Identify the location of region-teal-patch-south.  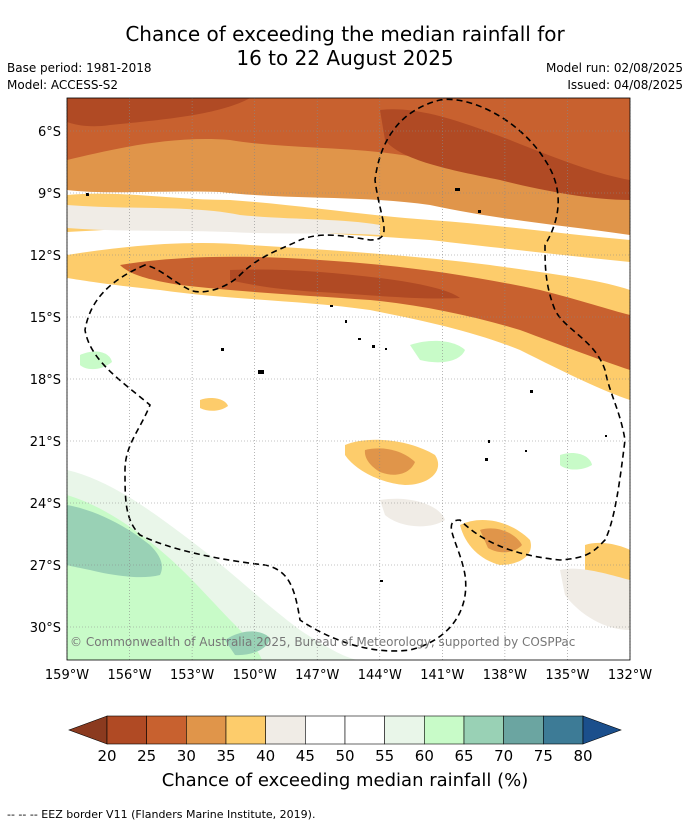
(247, 643).